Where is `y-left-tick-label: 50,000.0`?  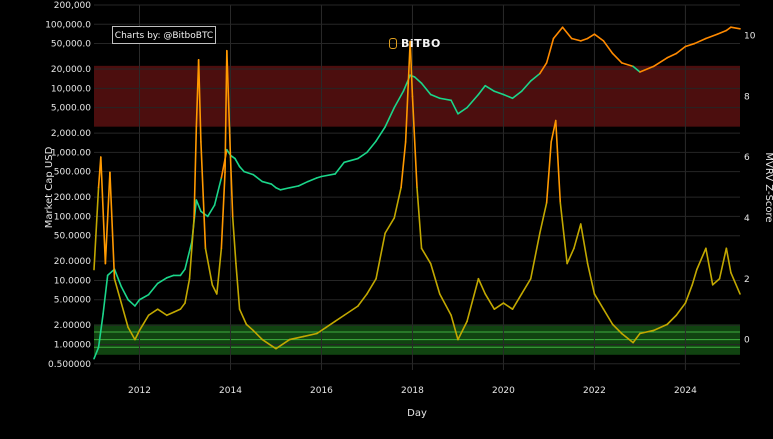 y-left-tick-label: 50,000.0 is located at coordinates (71, 45).